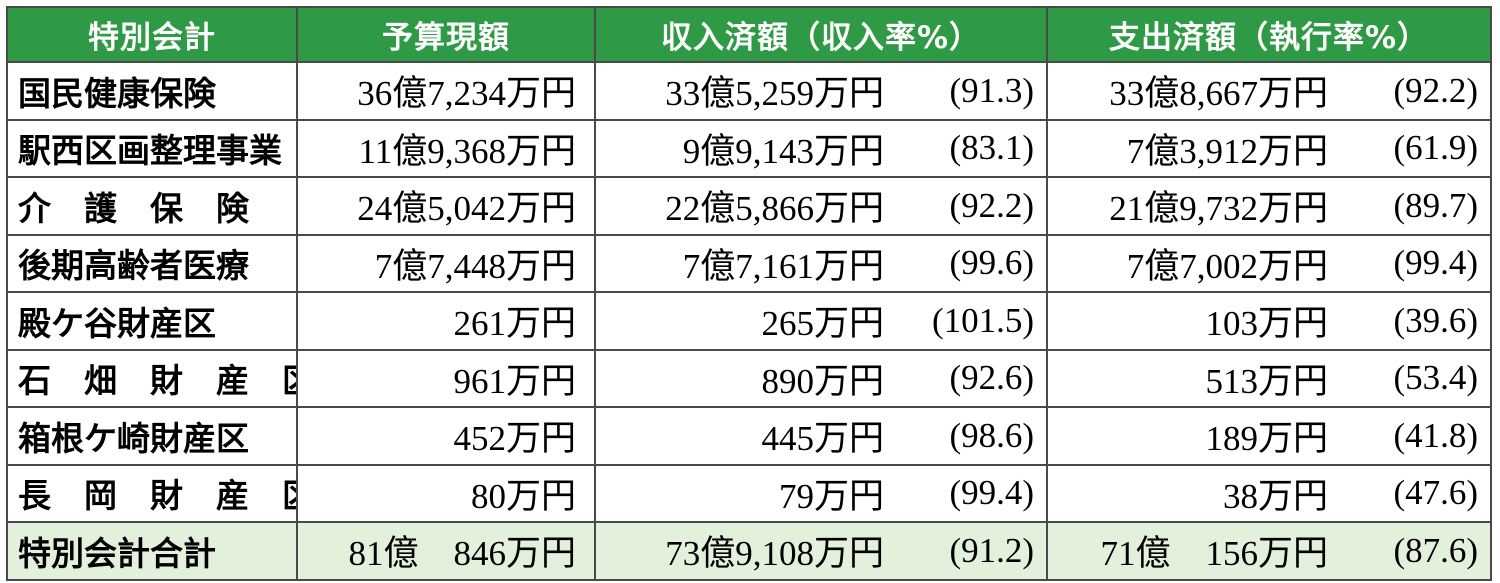 Image resolution: width=1500 pixels, height=583 pixels. What do you see at coordinates (446, 91) in the screenshot?
I see `budget-amount: 36億7,234万円` at bounding box center [446, 91].